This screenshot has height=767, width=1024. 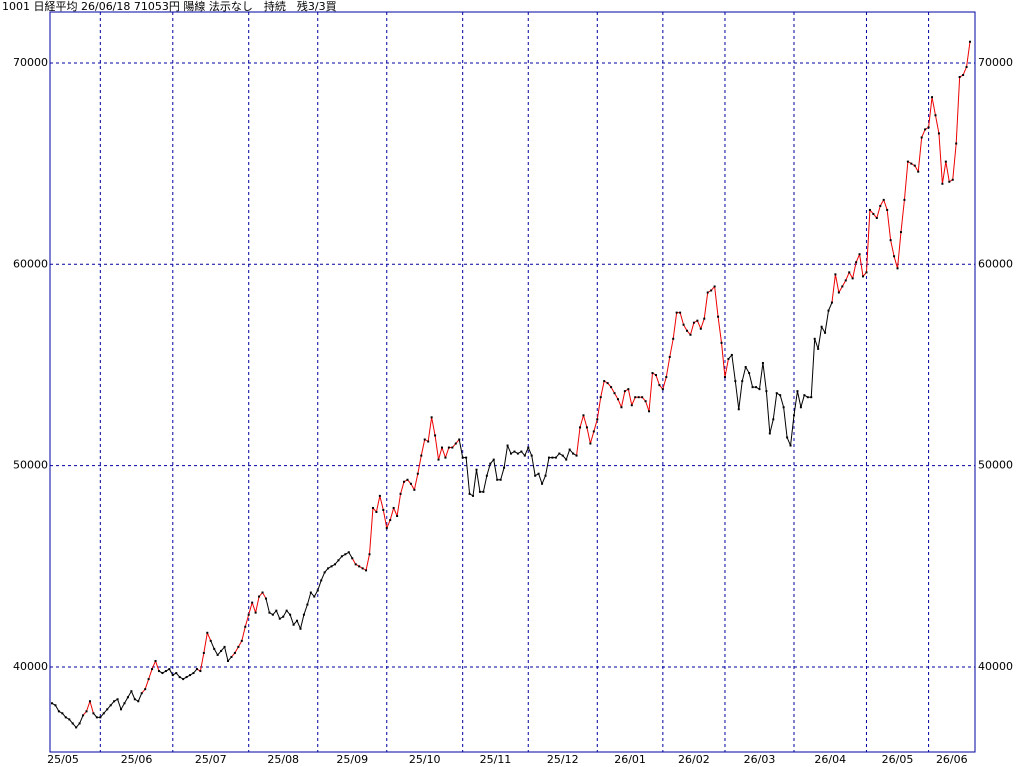 What do you see at coordinates (30, 666) in the screenshot?
I see `y-tick-label: 40000` at bounding box center [30, 666].